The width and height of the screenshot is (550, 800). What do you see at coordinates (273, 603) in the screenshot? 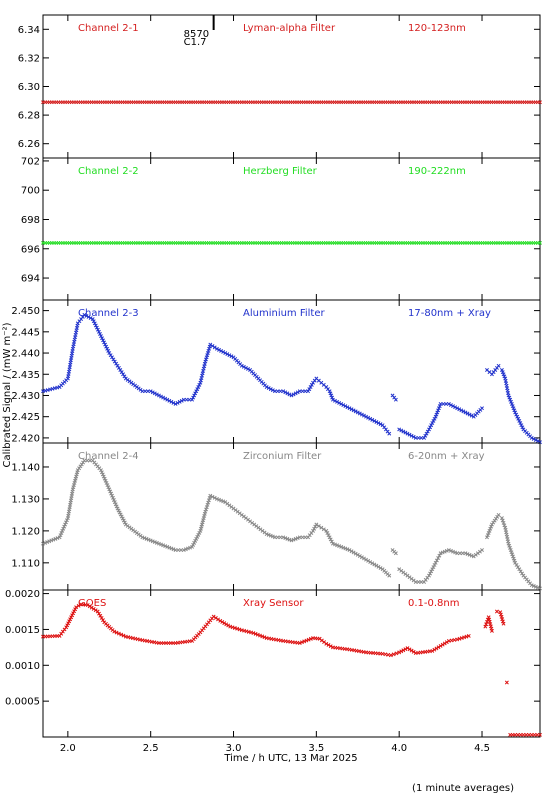
I see `panel-filter-label: Xray Sensor` at bounding box center [273, 603].